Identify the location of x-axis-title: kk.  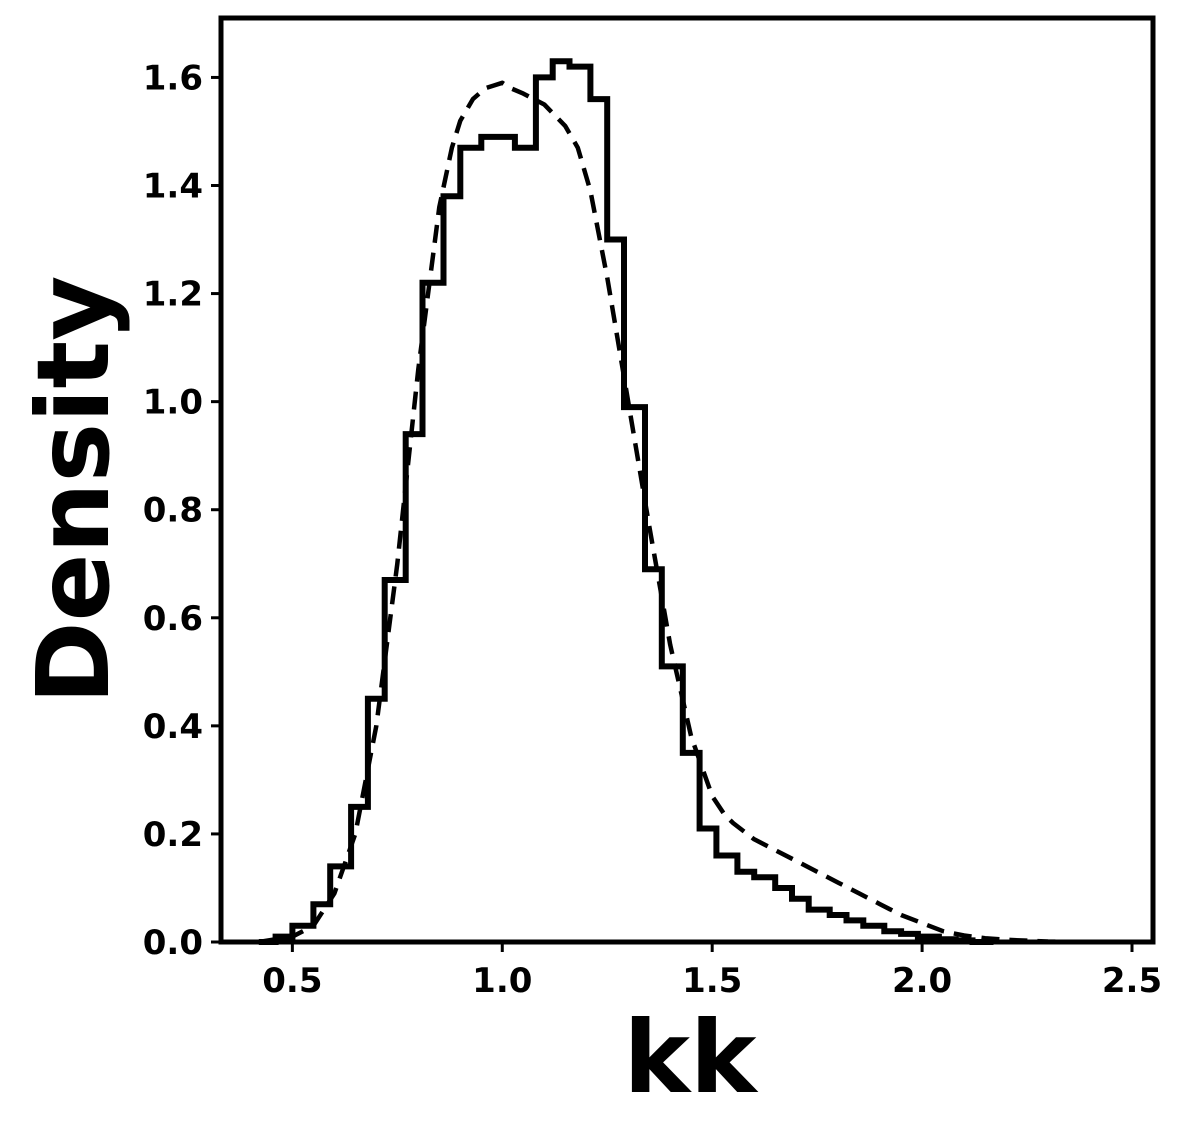
(691, 1057).